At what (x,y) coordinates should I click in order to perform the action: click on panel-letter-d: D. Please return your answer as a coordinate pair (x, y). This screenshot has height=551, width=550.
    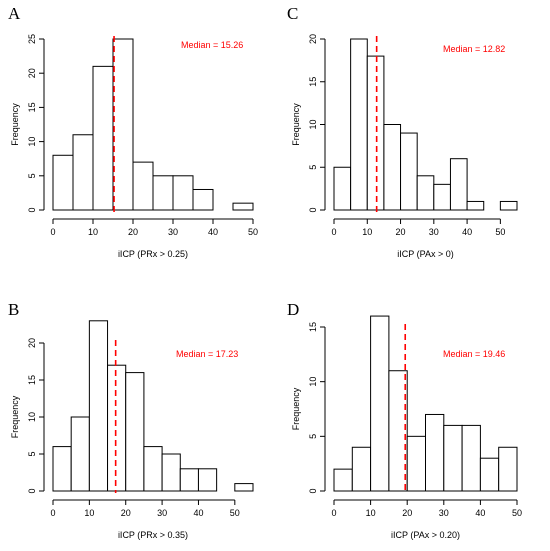
    Looking at the image, I should click on (293, 309).